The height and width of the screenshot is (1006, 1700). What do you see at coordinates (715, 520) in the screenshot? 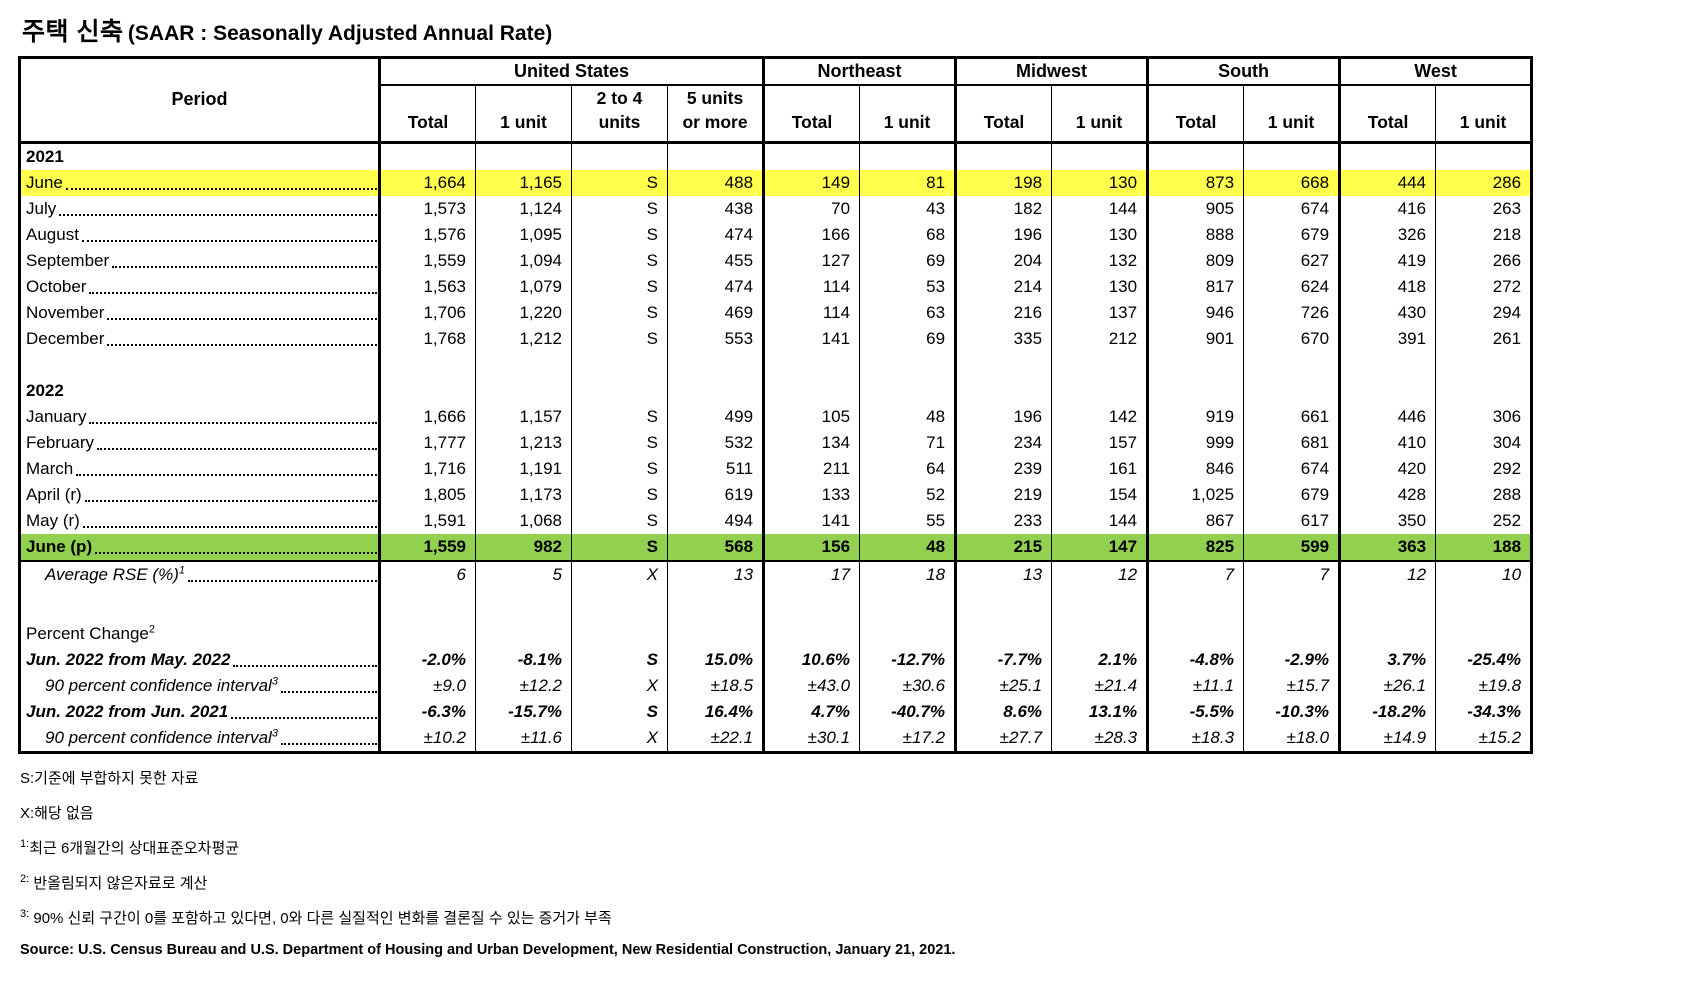
I see `value-cell: 494` at bounding box center [715, 520].